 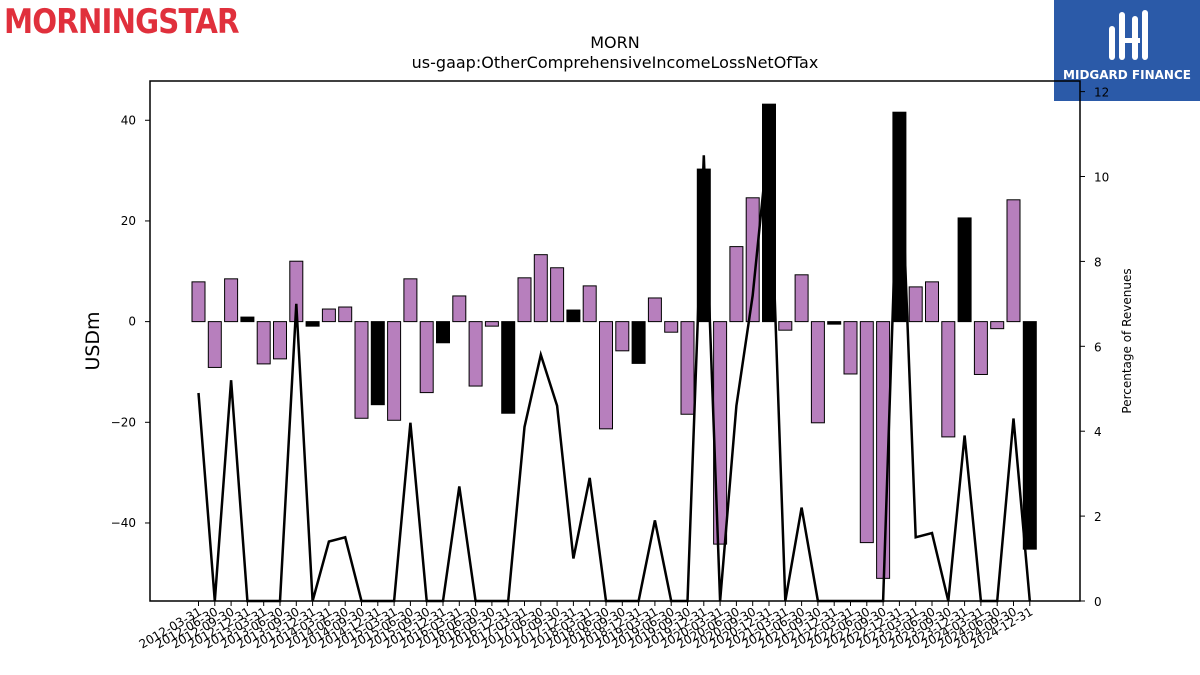 I want to click on midgard-finance-logo: MIDGARD FINANCE, so click(x=1127, y=50).